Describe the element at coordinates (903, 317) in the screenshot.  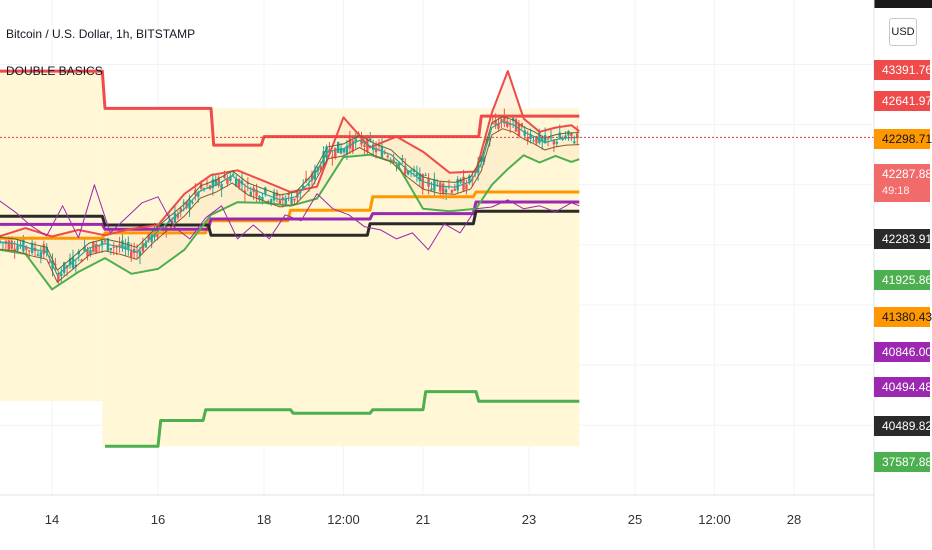
I see `price-tag: 41380.43` at that location.